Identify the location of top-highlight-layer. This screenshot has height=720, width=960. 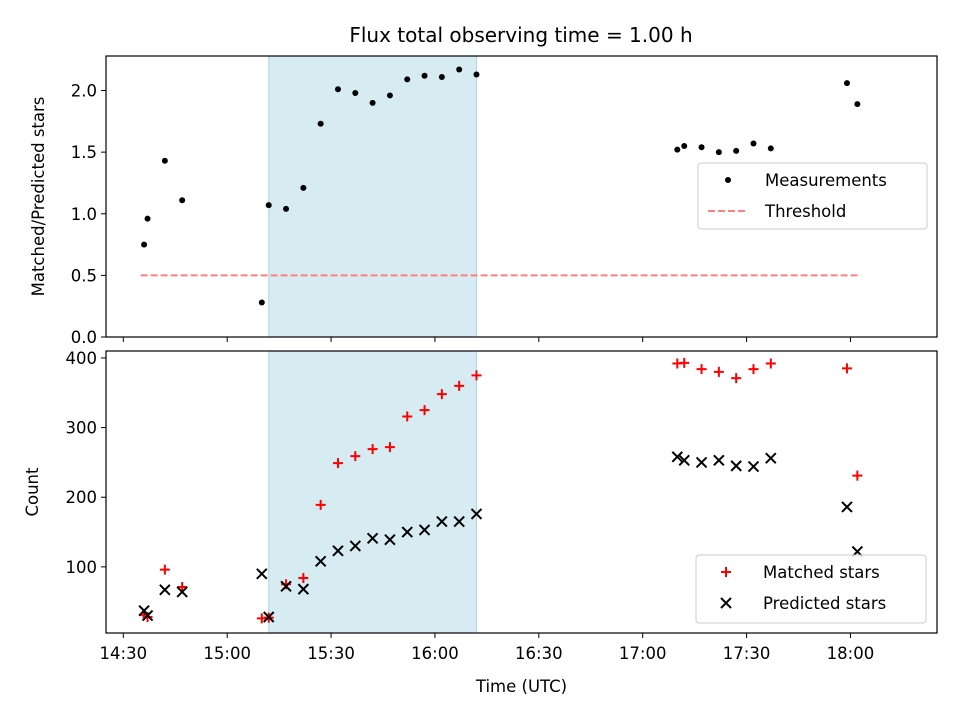
(372, 196).